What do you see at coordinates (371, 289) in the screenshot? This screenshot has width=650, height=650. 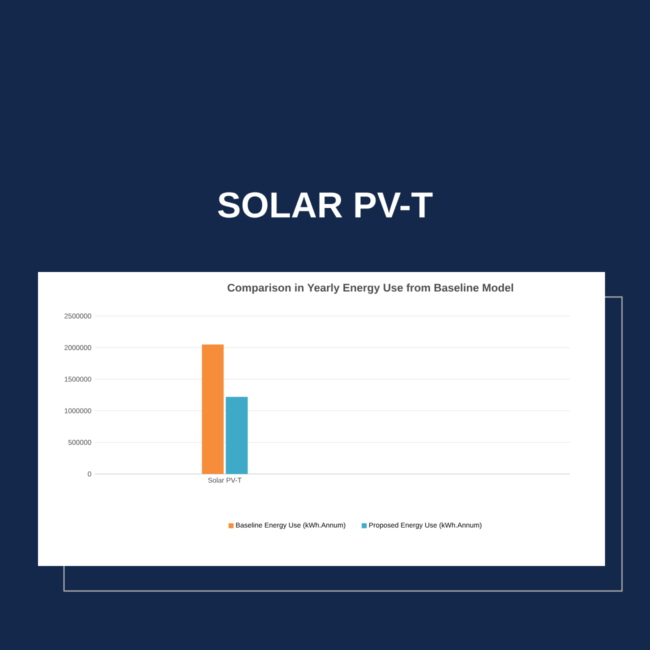 I see `chart-title: Comparison in Yearly Energy Use from Baseline Model` at bounding box center [371, 289].